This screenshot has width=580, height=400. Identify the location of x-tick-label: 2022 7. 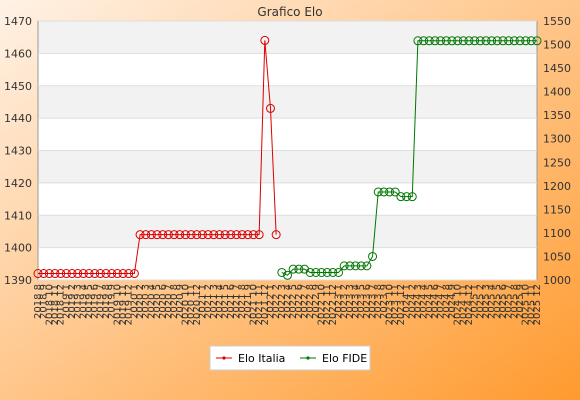
(305, 301).